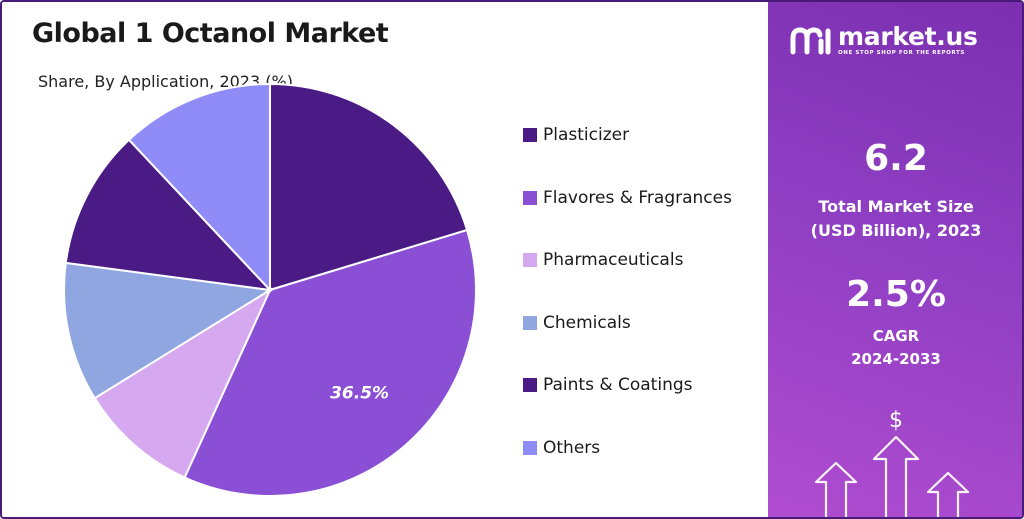 Image resolution: width=1024 pixels, height=519 pixels. What do you see at coordinates (948, 494) in the screenshot?
I see `arrow-up-right-icon` at bounding box center [948, 494].